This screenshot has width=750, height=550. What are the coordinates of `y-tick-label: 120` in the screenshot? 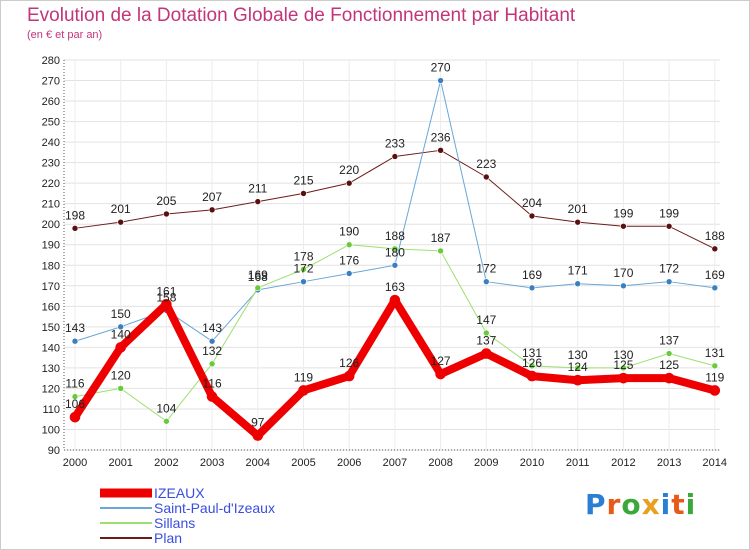 It's located at (51, 389).